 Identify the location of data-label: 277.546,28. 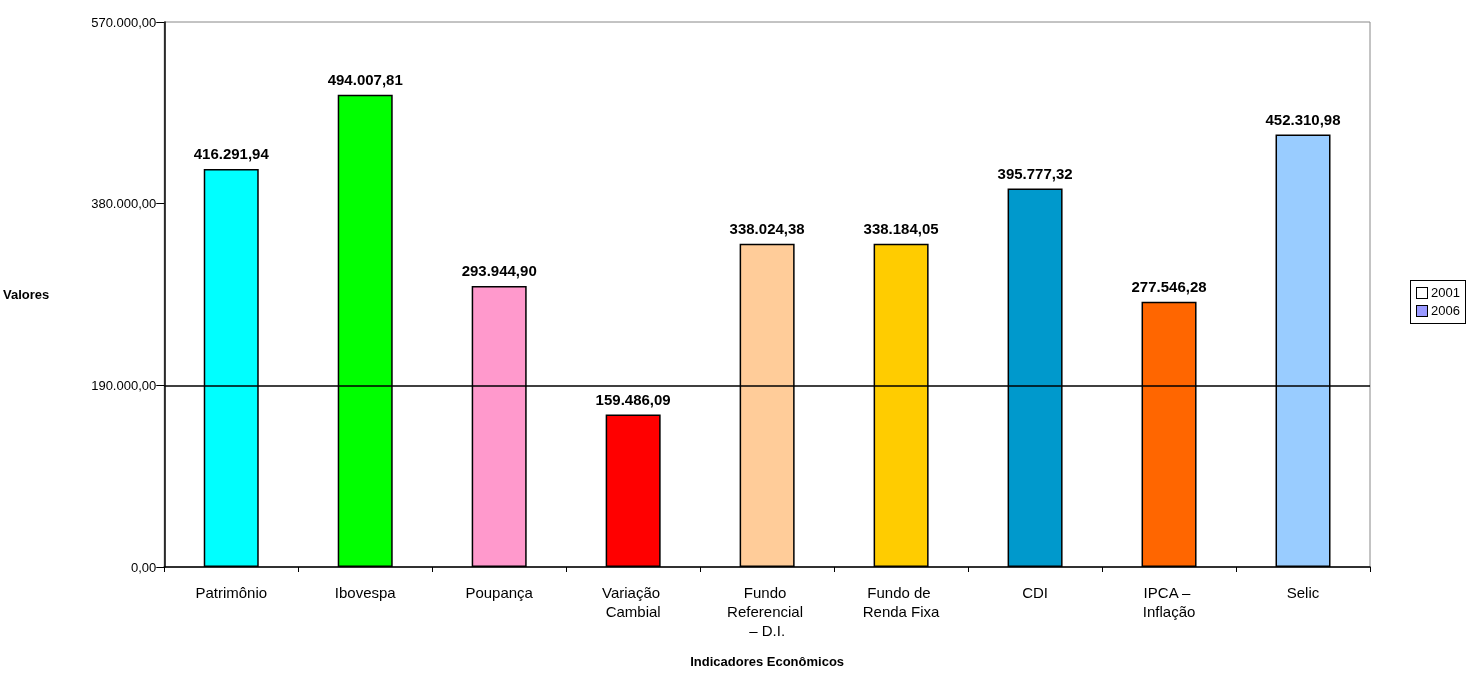
(1169, 286).